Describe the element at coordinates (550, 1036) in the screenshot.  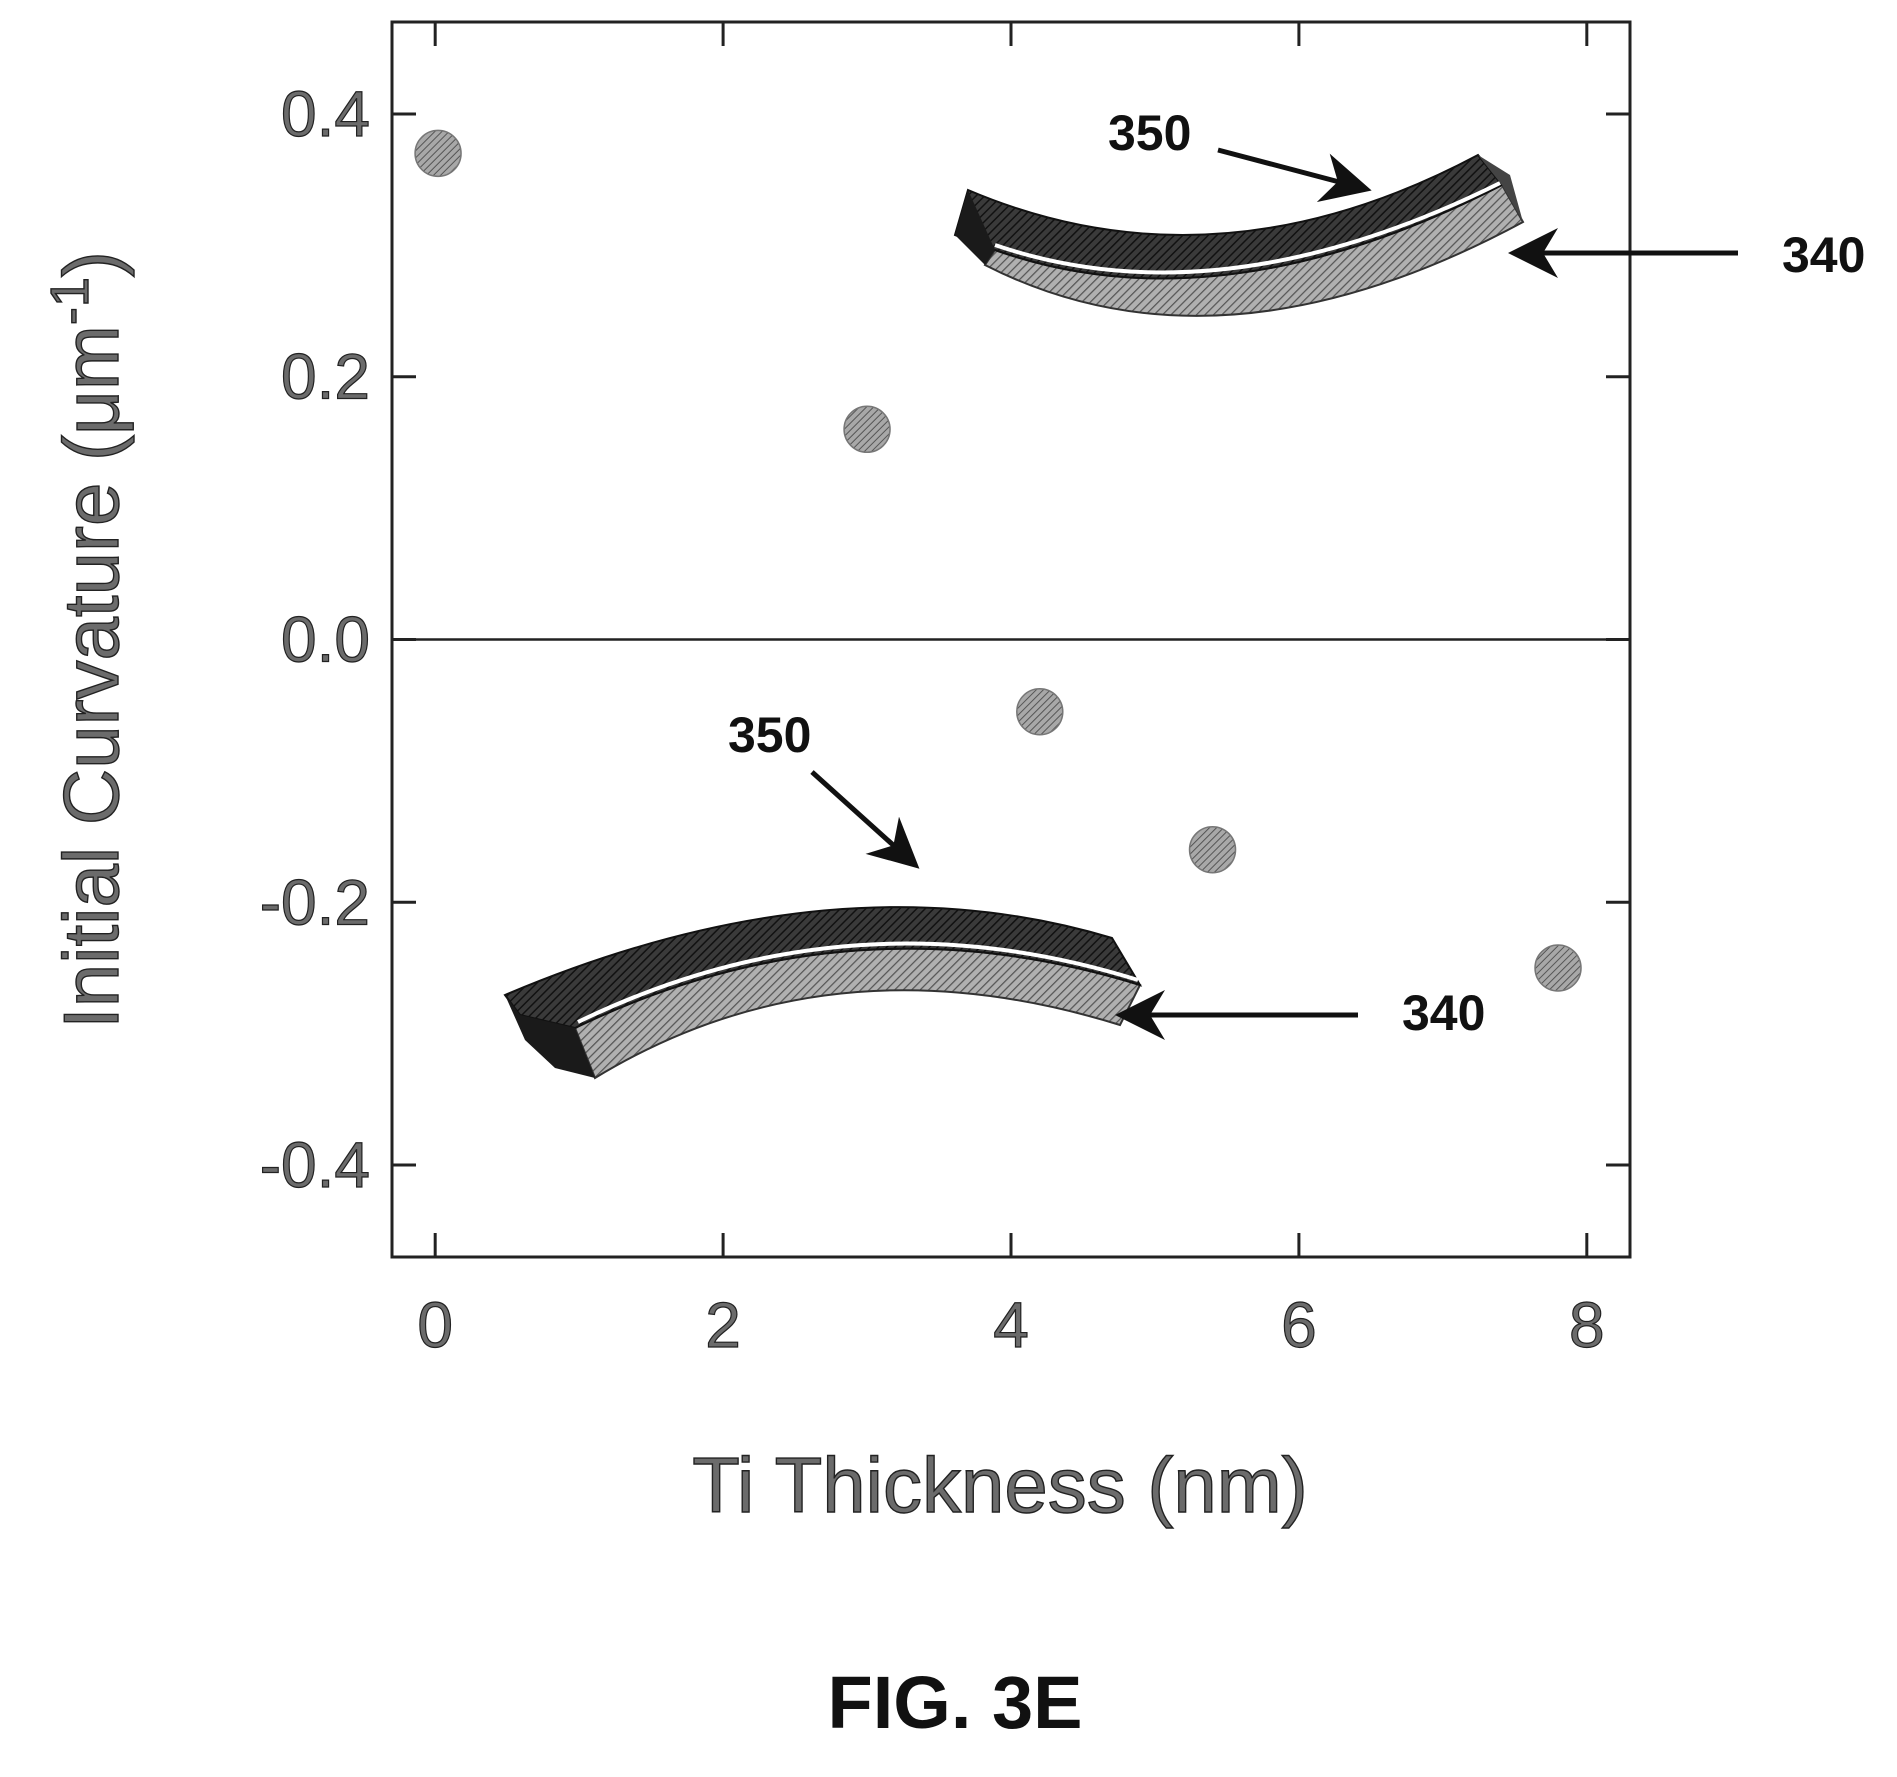
I see `lower-end-face` at that location.